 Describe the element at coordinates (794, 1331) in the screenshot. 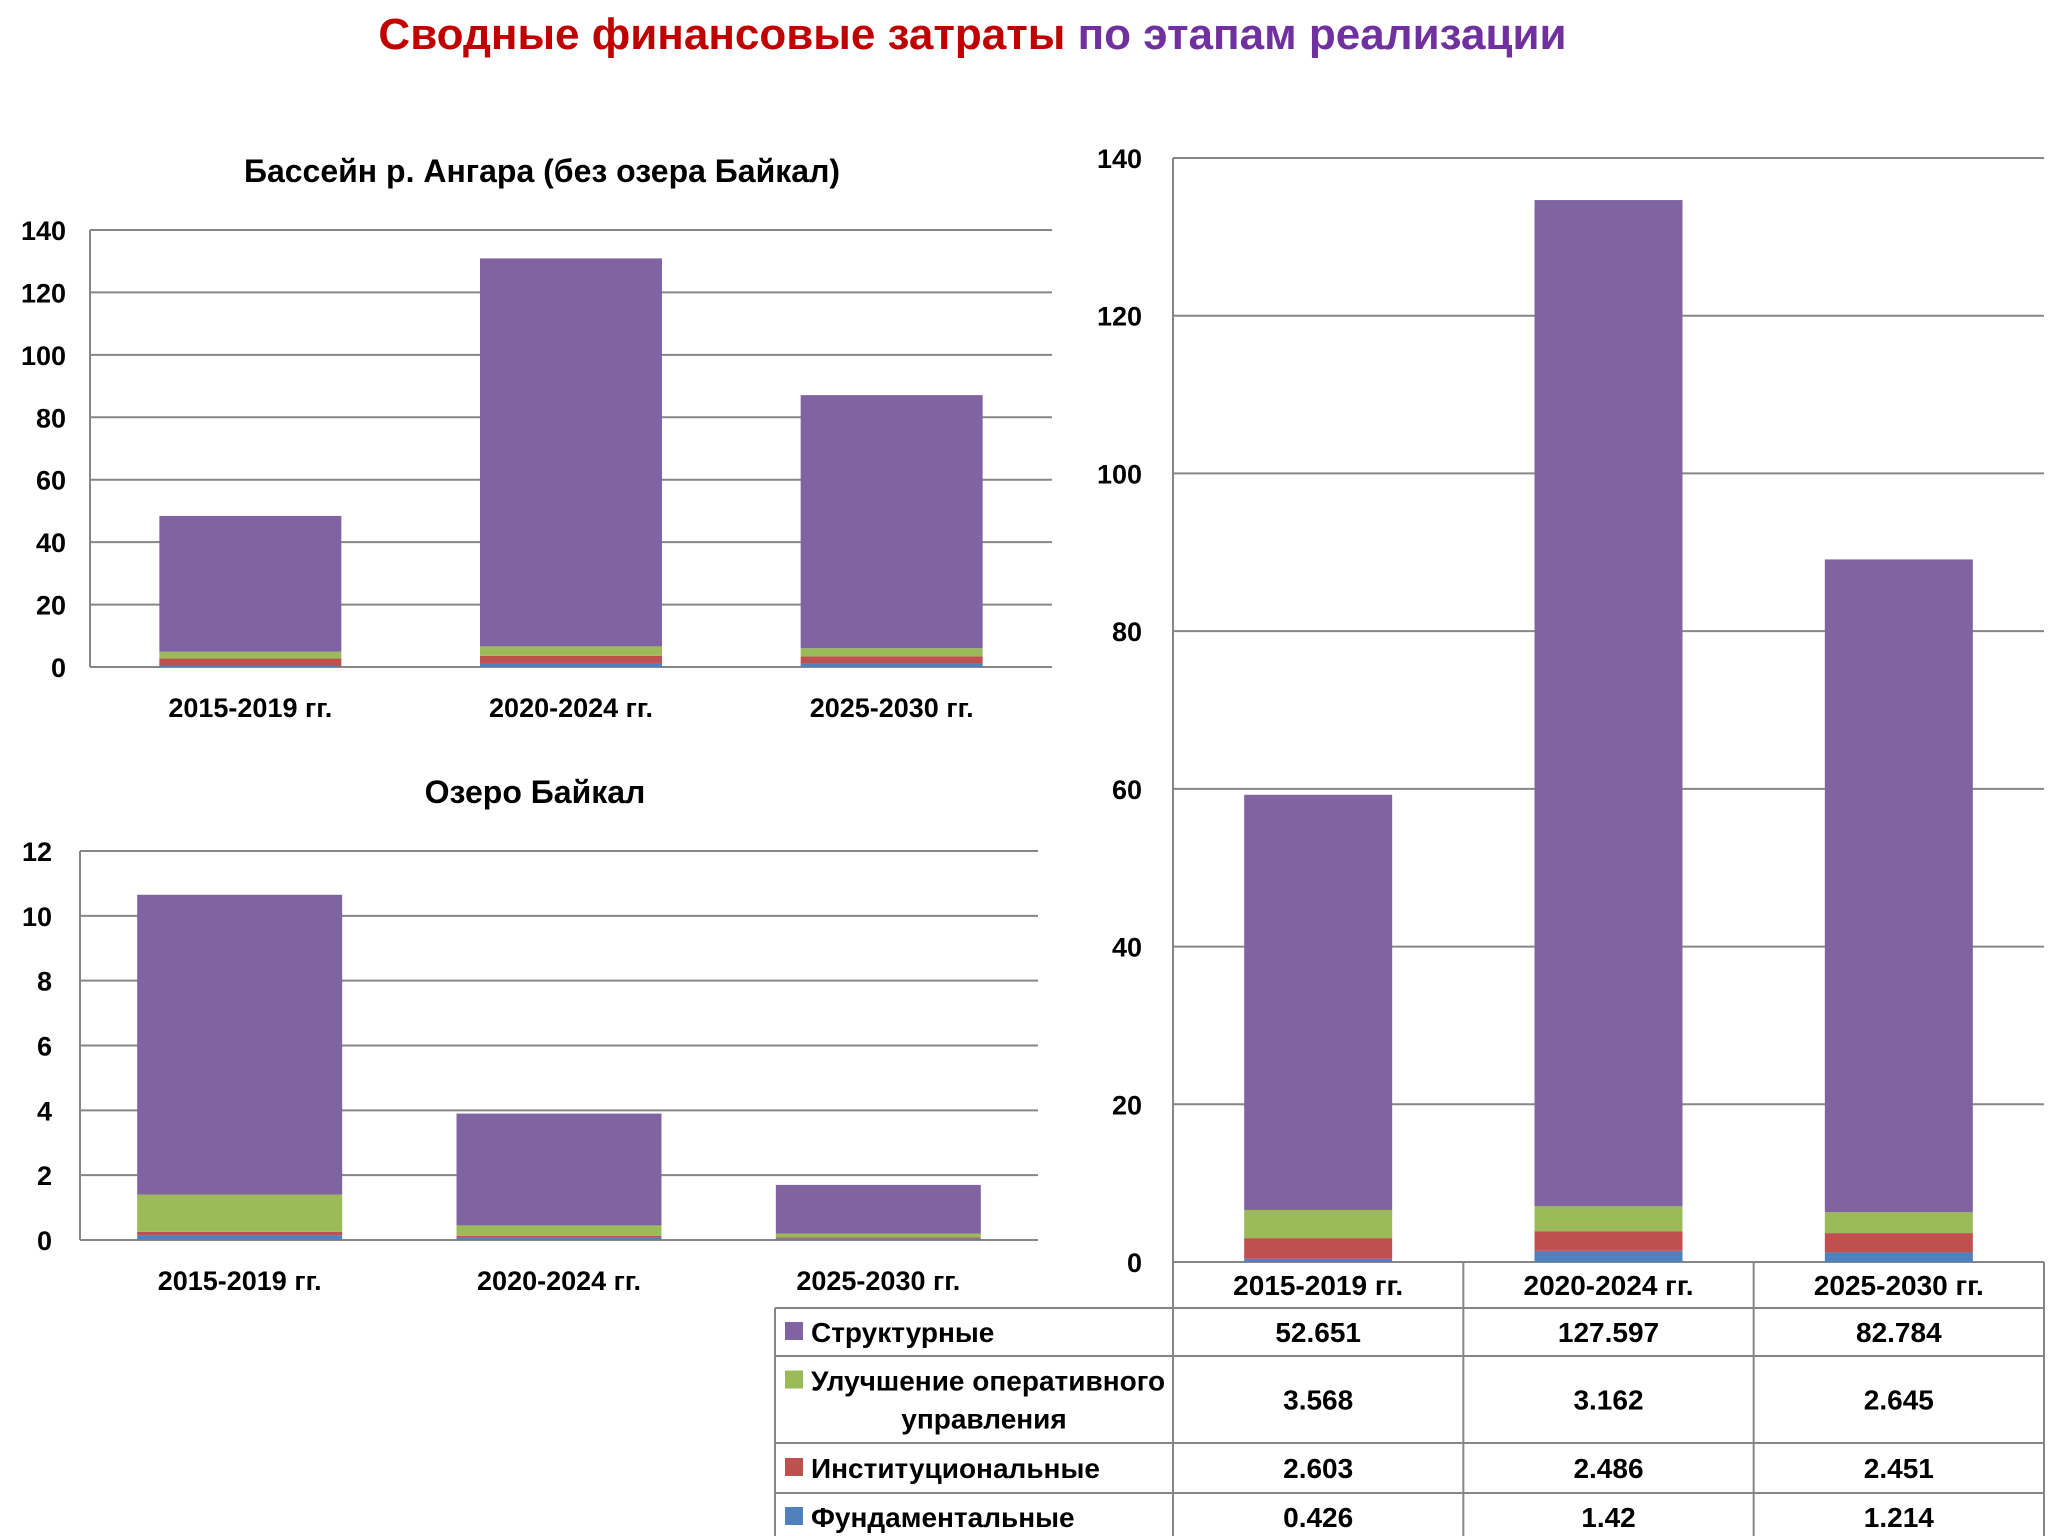

I see `legend-key-structural` at that location.